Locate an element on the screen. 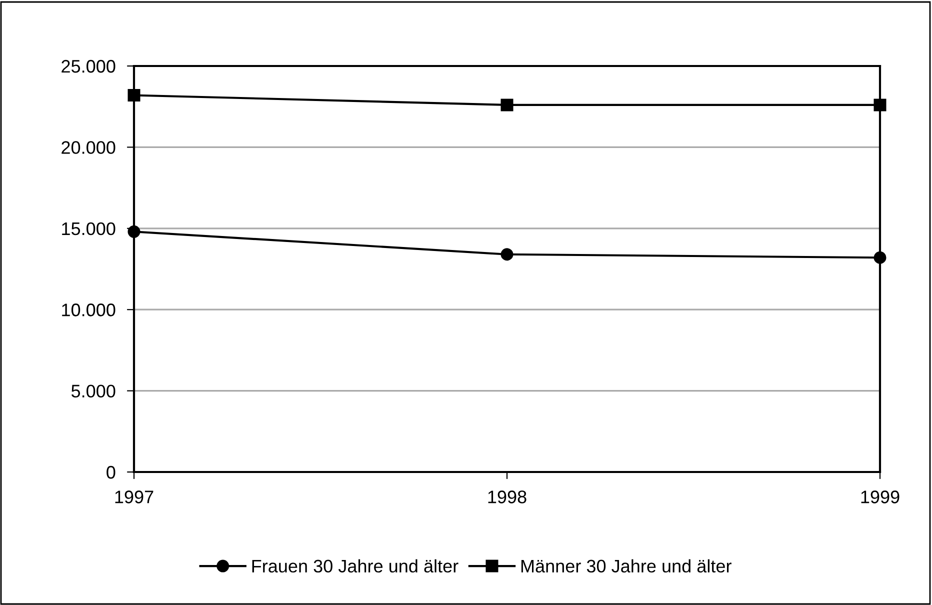 This screenshot has width=932, height=605. y-tick-label: 25.000 is located at coordinates (89, 66).